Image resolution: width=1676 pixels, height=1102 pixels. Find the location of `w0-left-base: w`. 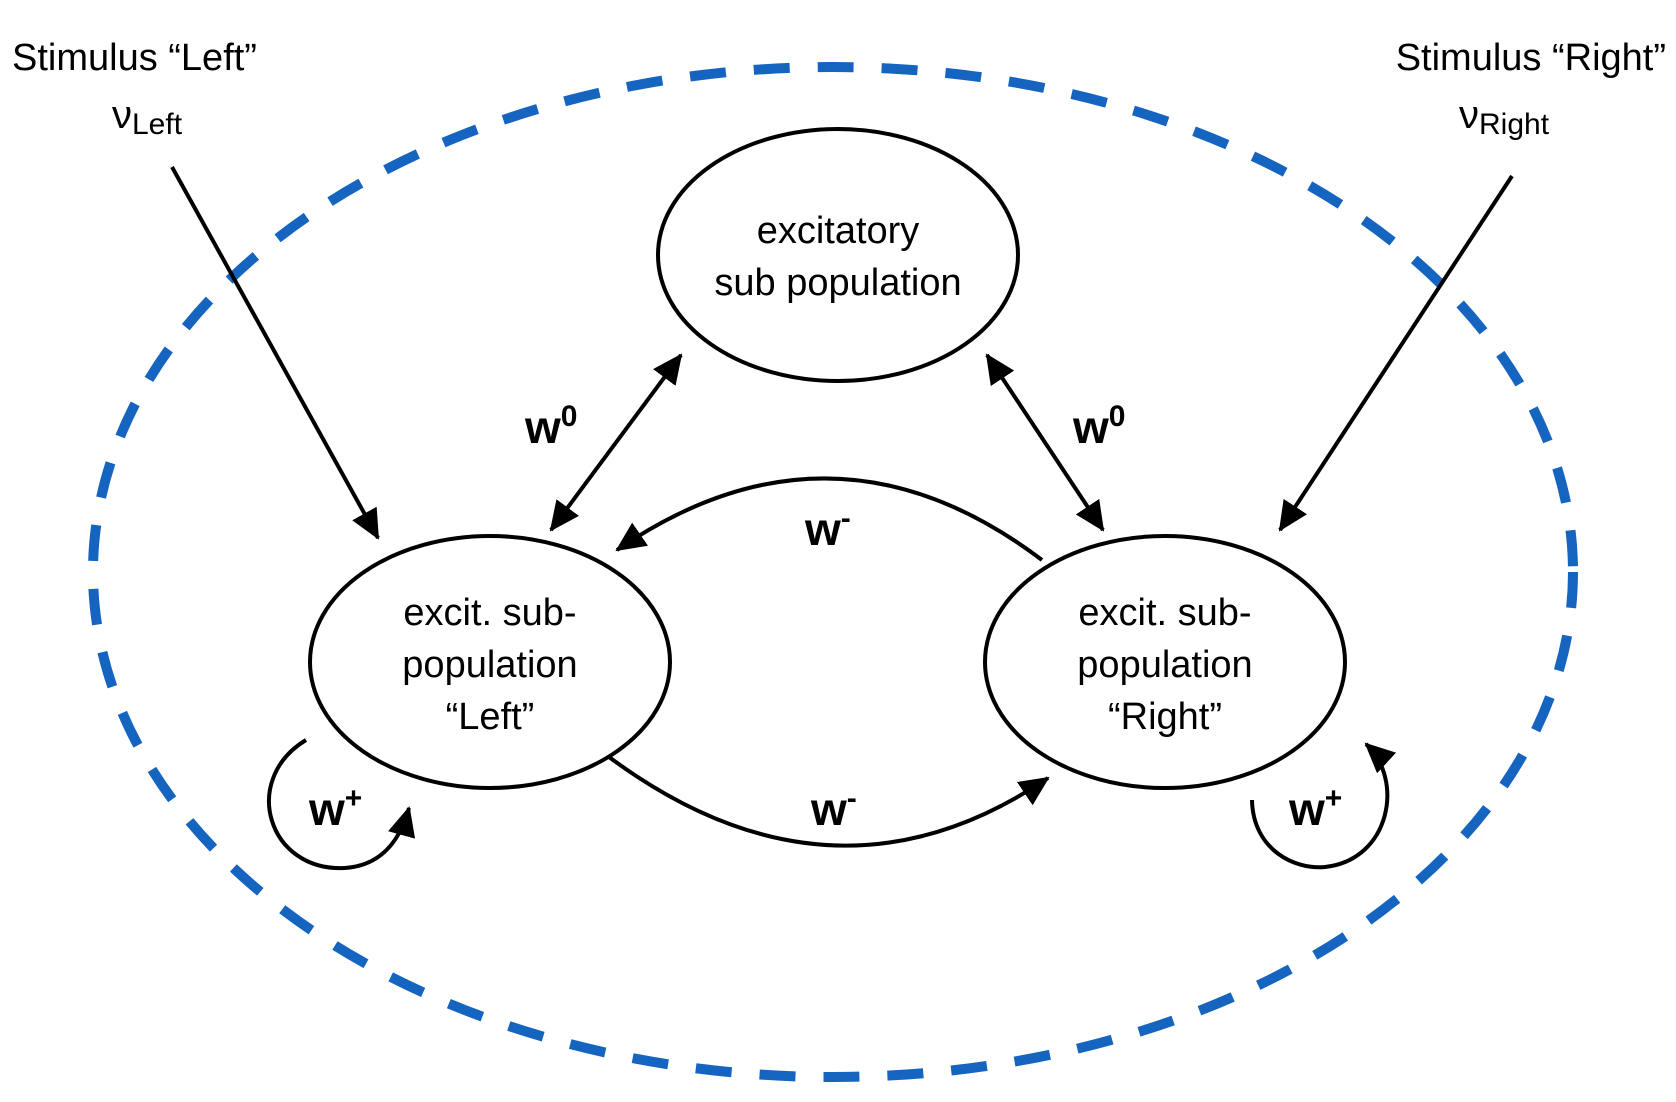

w0-left-base: w is located at coordinates (542, 427).